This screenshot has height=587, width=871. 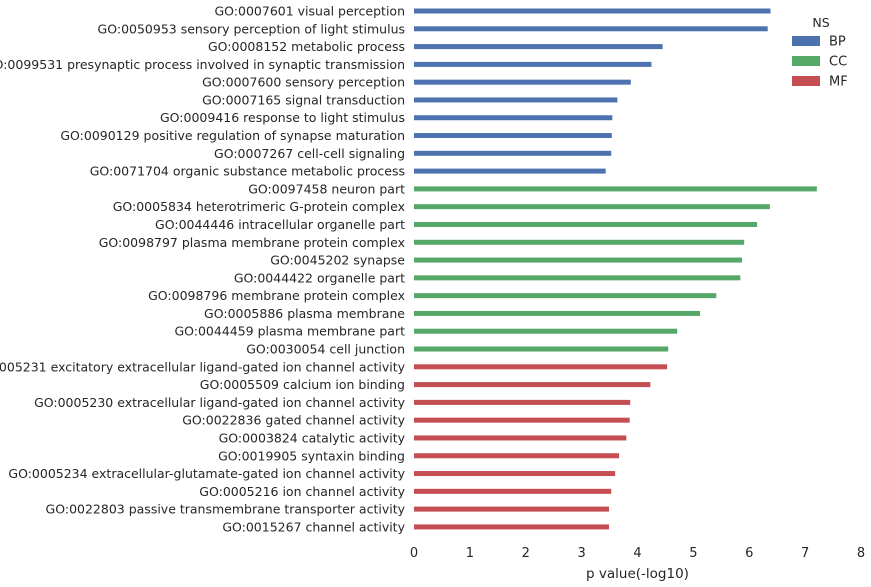 I want to click on x-tick-label-3: 3, so click(x=581, y=553).